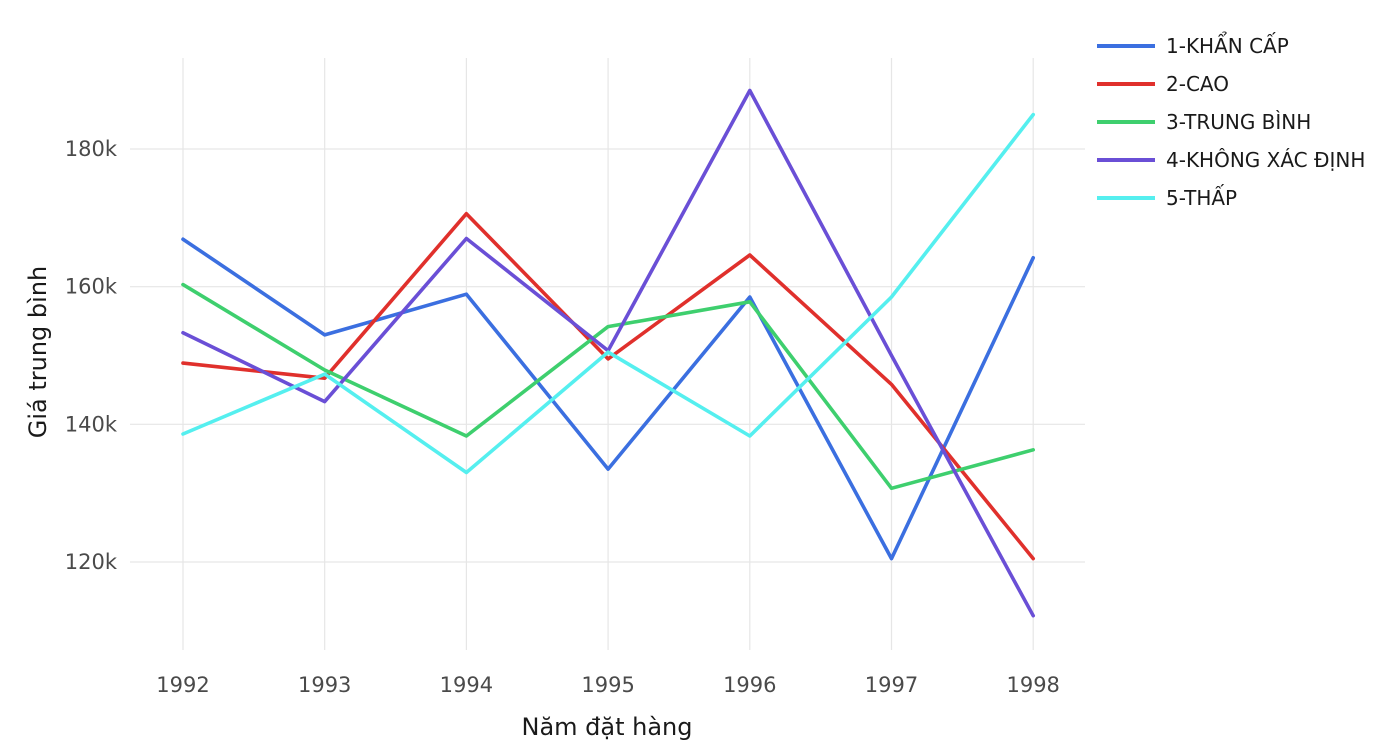 The image size is (1384, 752). Describe the element at coordinates (1032, 685) in the screenshot. I see `x-tick-label: 1998` at that location.